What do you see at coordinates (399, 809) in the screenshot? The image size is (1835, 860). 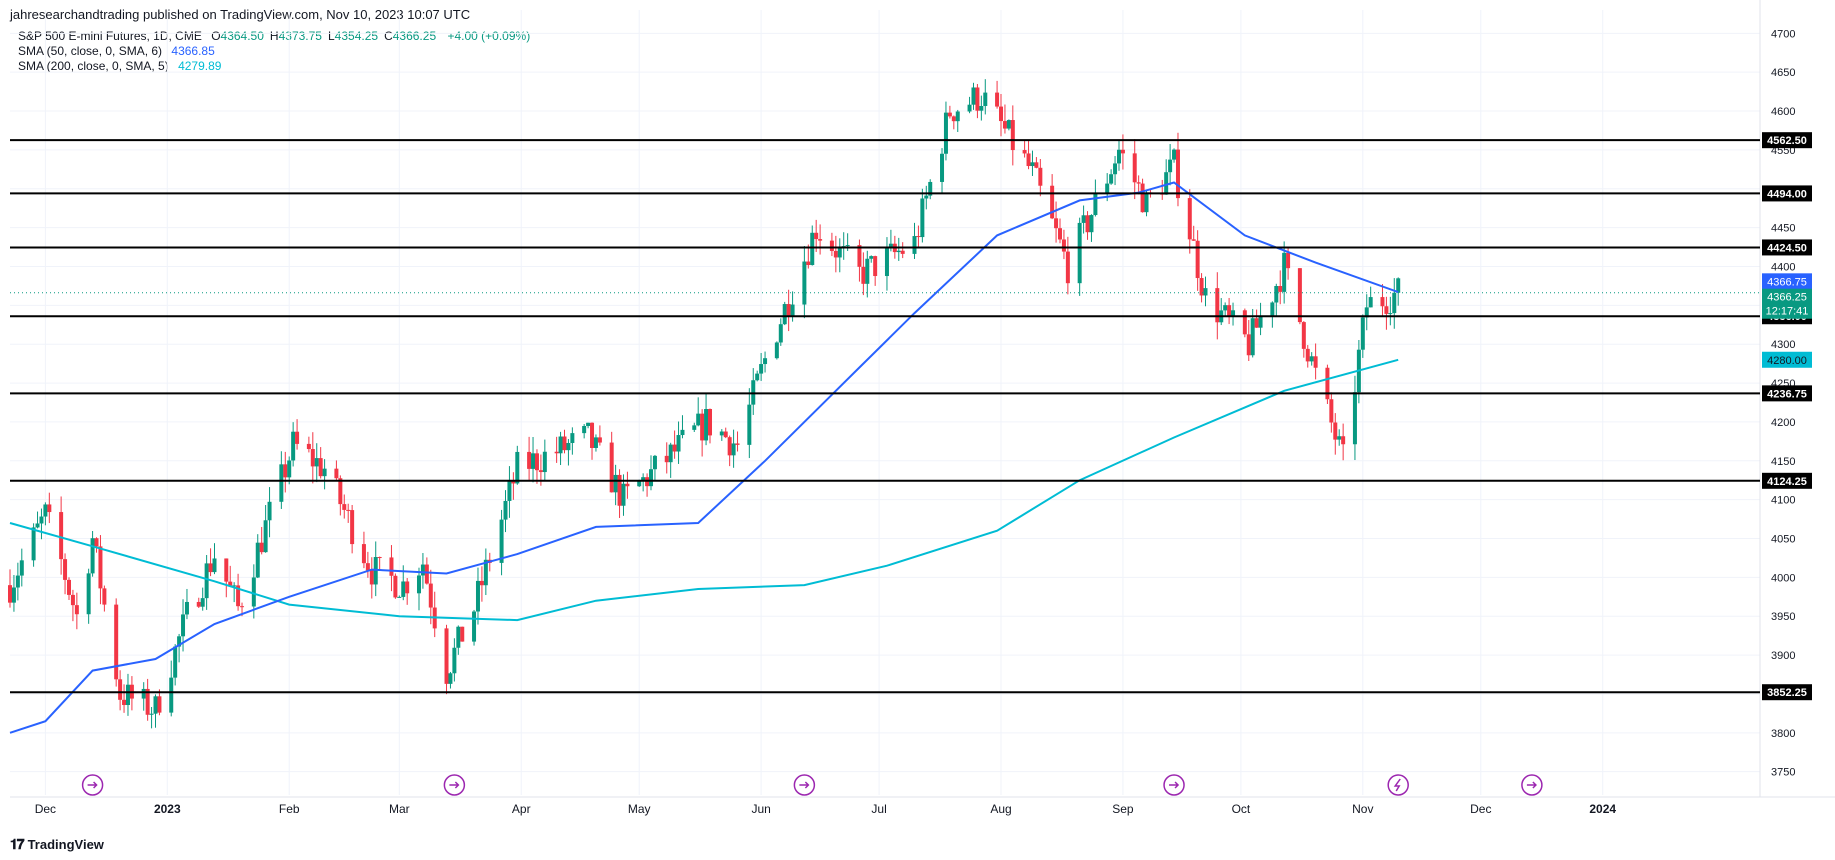 I see `x-tick-label: Mar` at bounding box center [399, 809].